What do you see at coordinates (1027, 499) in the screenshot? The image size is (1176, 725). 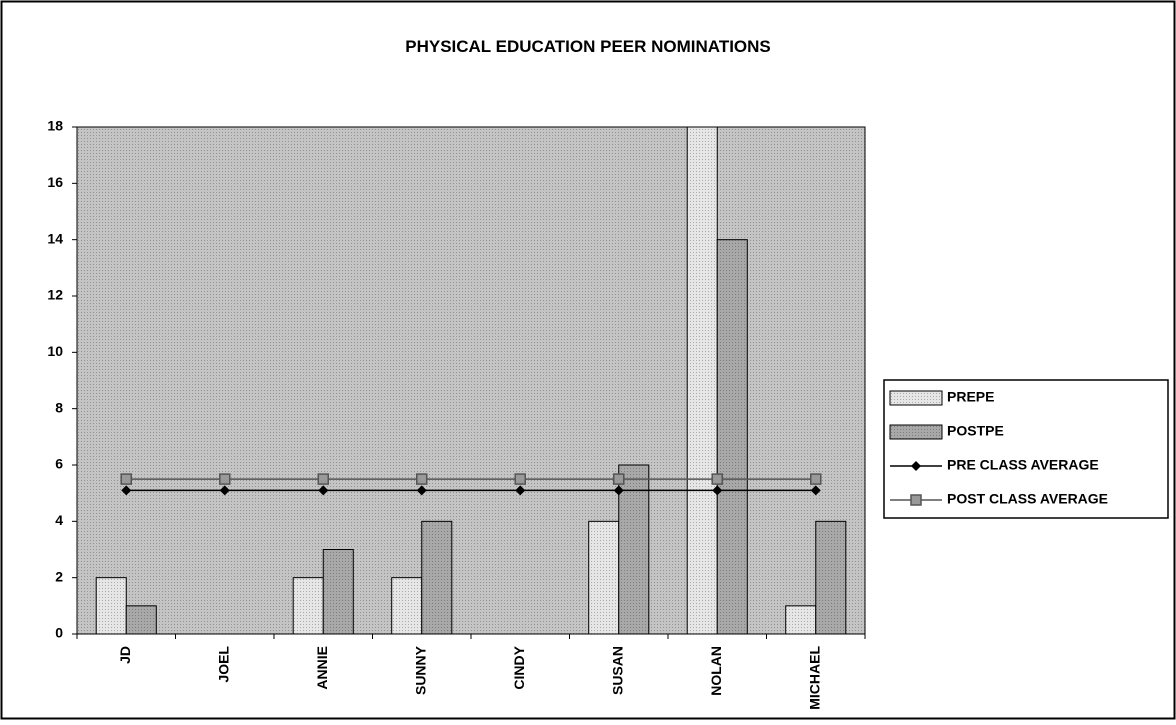 I see `legend-label: POST CLASS AVERAGE` at bounding box center [1027, 499].